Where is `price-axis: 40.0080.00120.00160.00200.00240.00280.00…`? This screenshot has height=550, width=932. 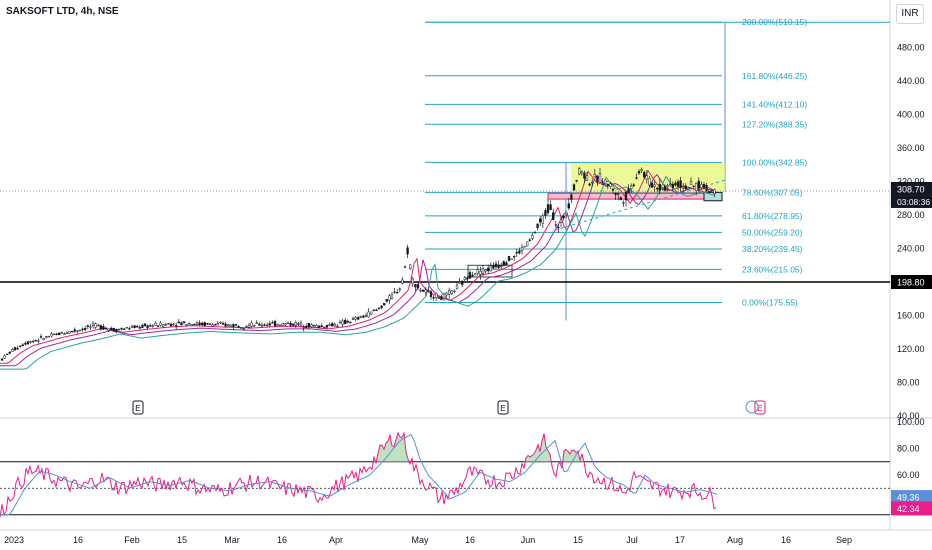 price-axis: 40.0080.00120.00160.00200.00240.00280.00… is located at coordinates (911, 279).